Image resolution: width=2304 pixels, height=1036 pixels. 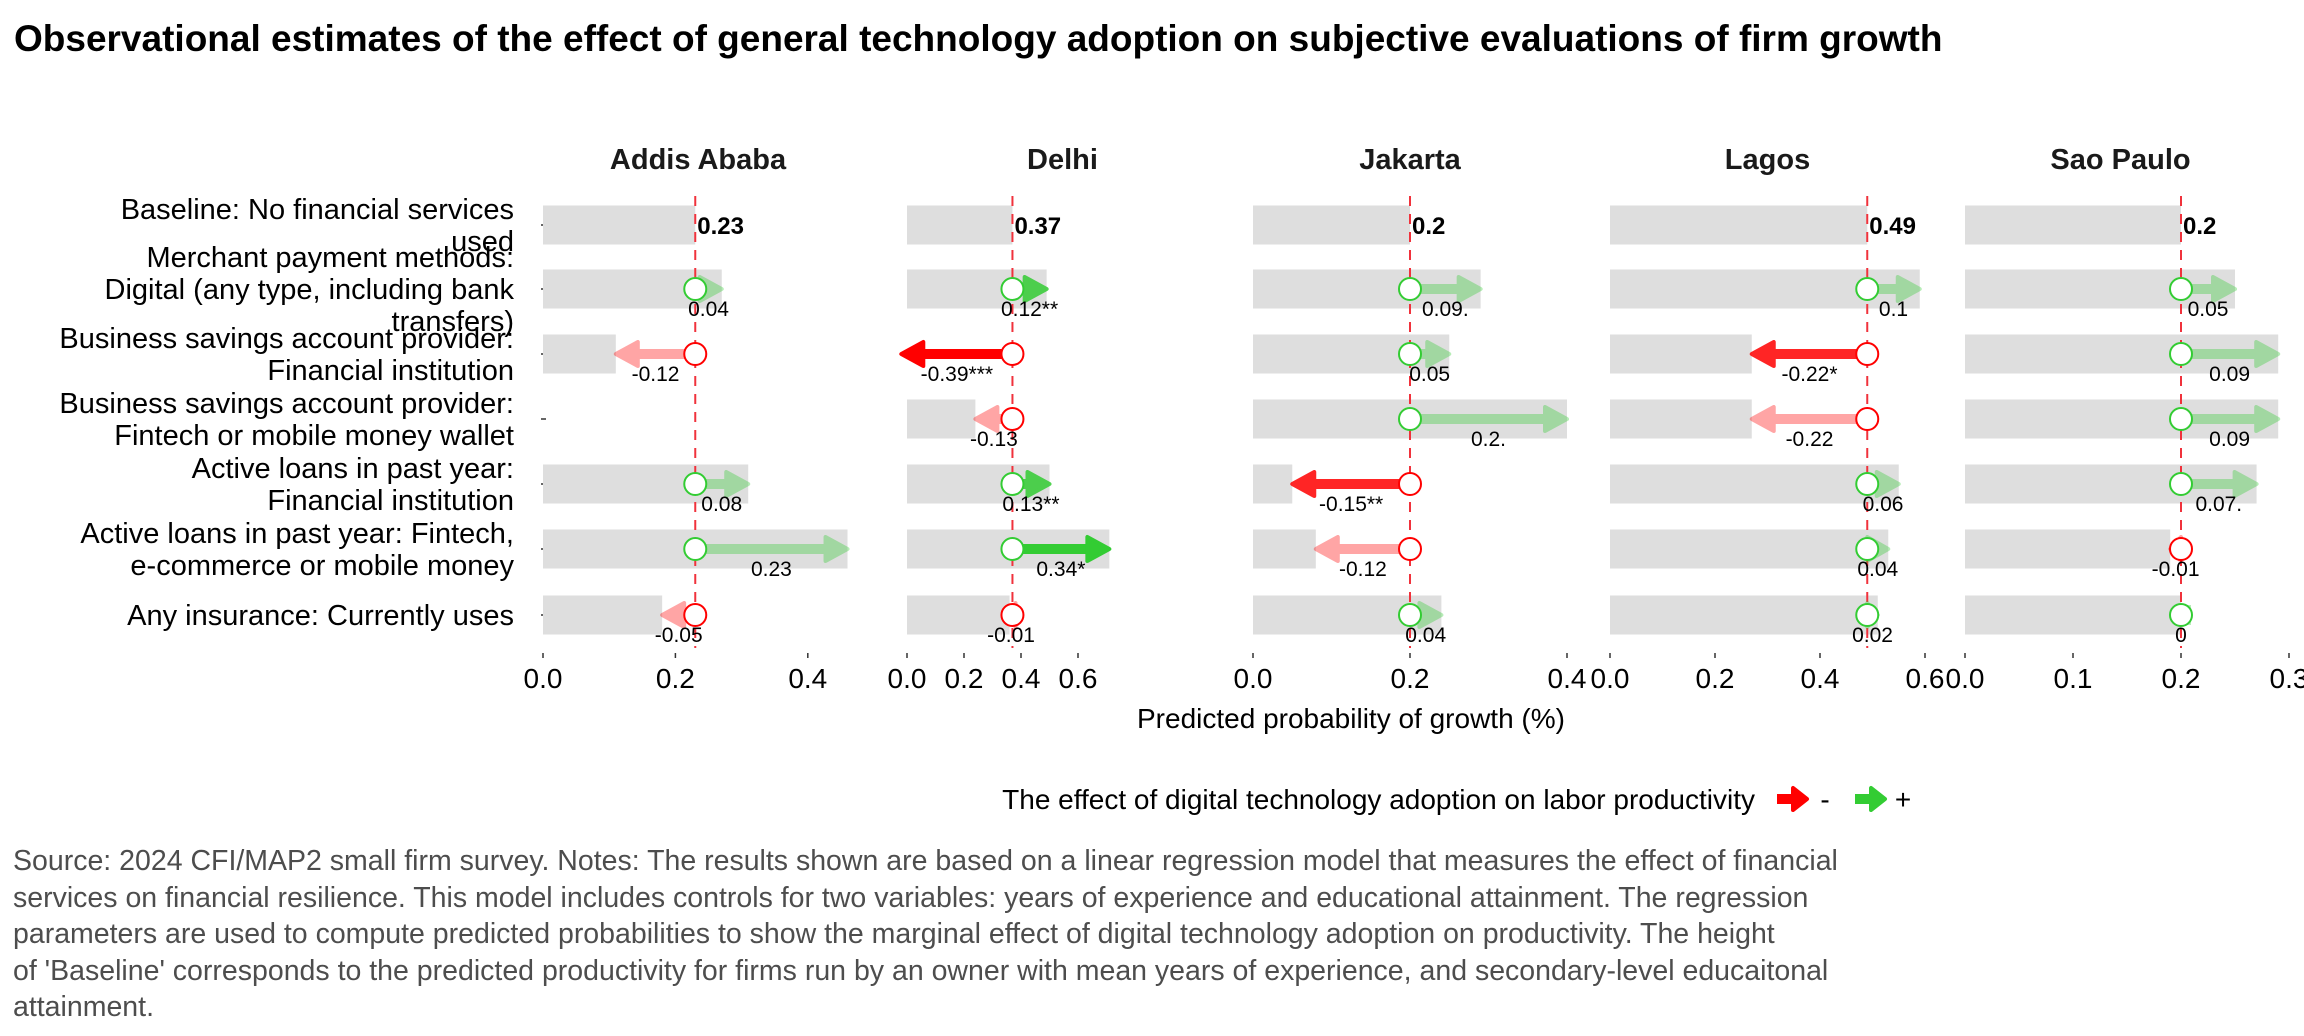 What do you see at coordinates (957, 374) in the screenshot?
I see `effect-value-label: -0.39***` at bounding box center [957, 374].